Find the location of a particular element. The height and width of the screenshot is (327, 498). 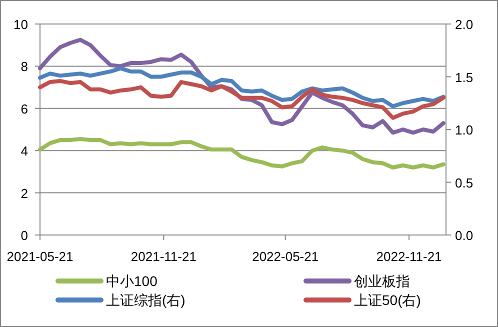

y2-tick-label: 1.5 is located at coordinates (464, 77).